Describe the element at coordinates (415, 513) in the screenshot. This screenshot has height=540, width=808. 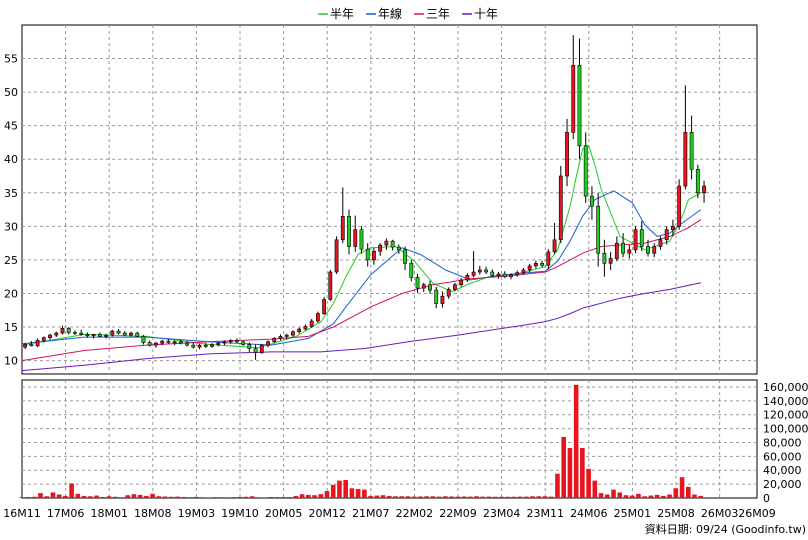
I see `x-tick-label-9: 22M02` at that location.